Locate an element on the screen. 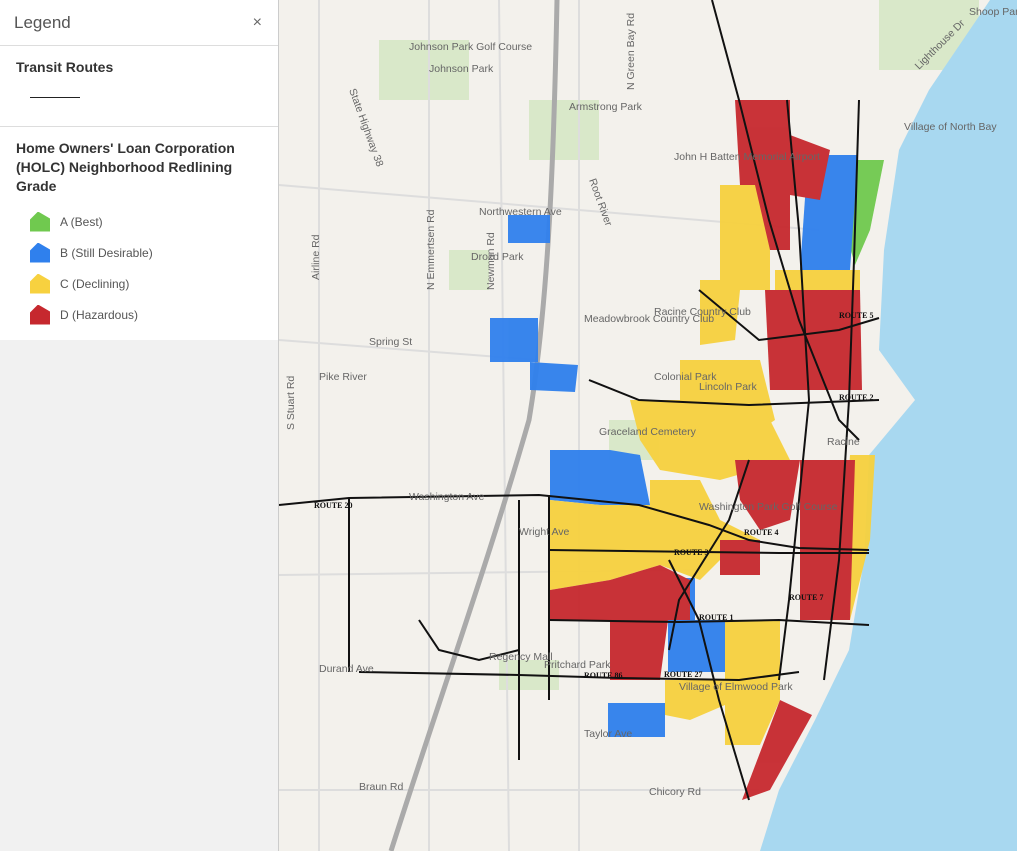  legend-label: C (Declining) is located at coordinates (95, 283).